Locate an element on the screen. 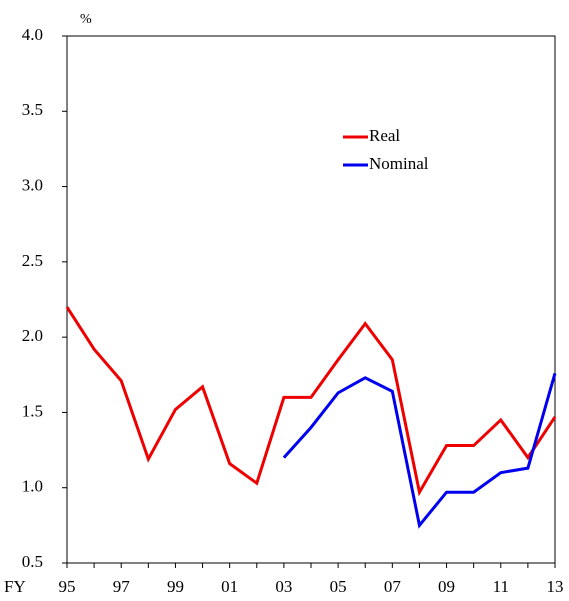  legend-label: Real is located at coordinates (384, 135).